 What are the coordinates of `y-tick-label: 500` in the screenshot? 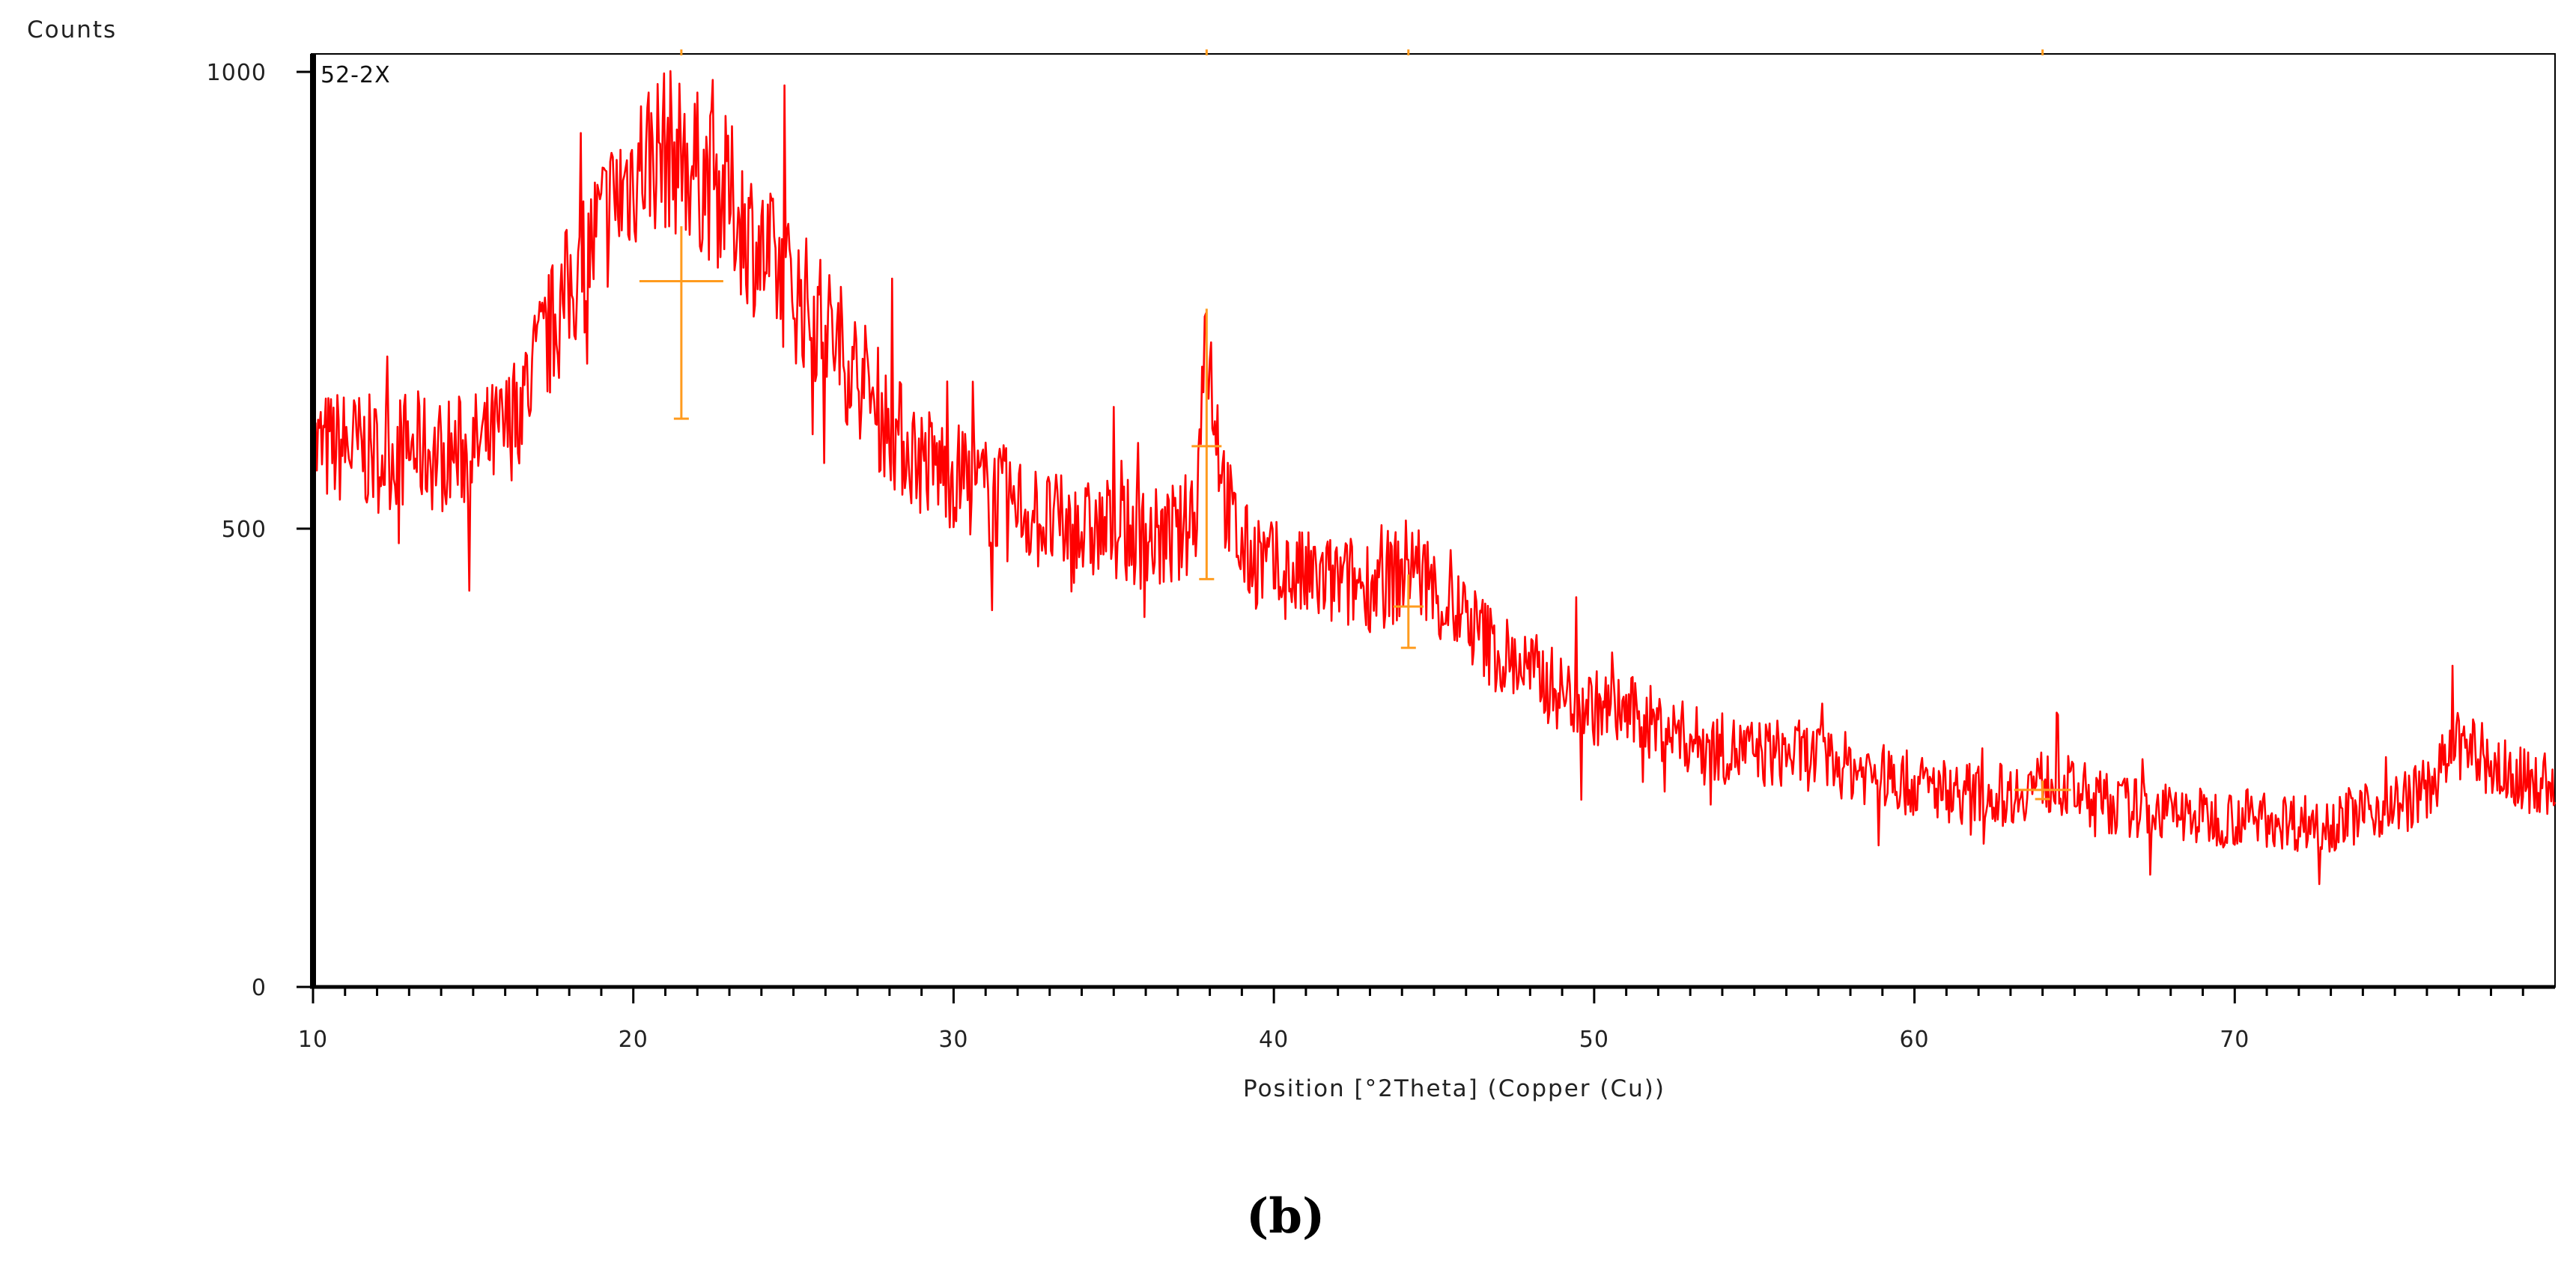 It's located at (244, 530).